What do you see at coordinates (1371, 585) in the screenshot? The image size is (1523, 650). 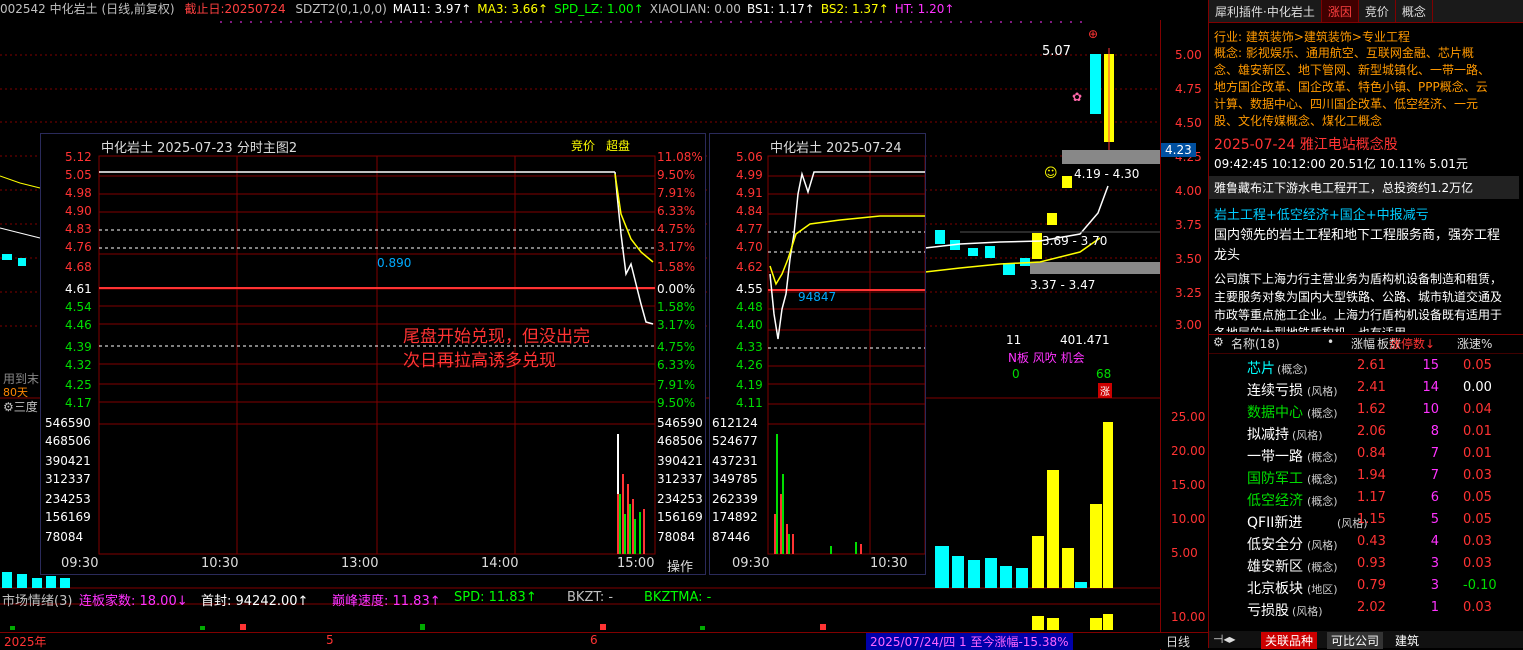 I see `row-pct: 0.79` at bounding box center [1371, 585].